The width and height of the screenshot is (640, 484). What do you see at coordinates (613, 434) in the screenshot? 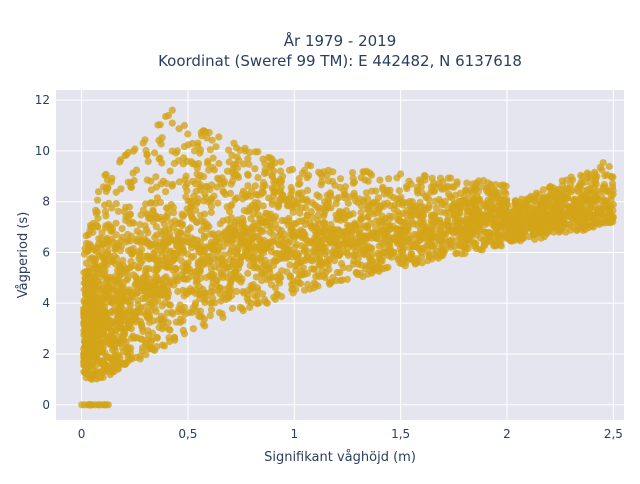
I see `x-tick-label: 2,5` at bounding box center [613, 434].